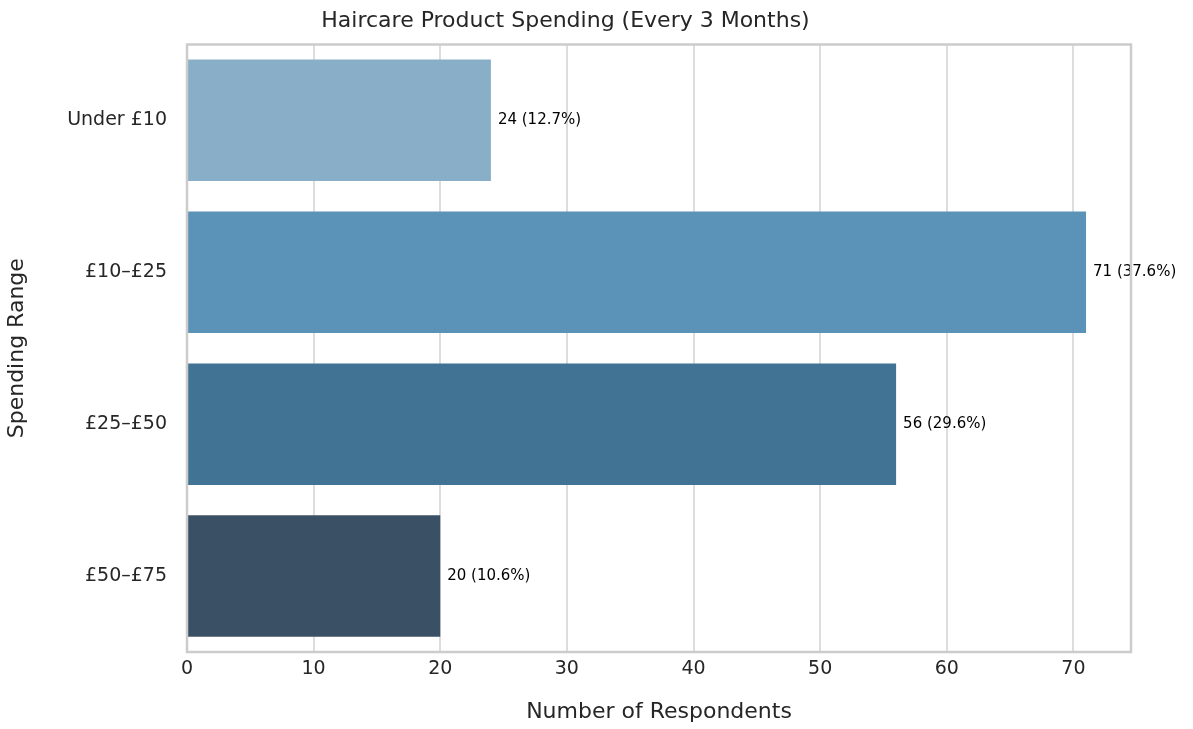 The width and height of the screenshot is (1193, 729). Describe the element at coordinates (565, 19) in the screenshot. I see `chart-title: Haircare Product Spending (Every 3 Months)` at that location.